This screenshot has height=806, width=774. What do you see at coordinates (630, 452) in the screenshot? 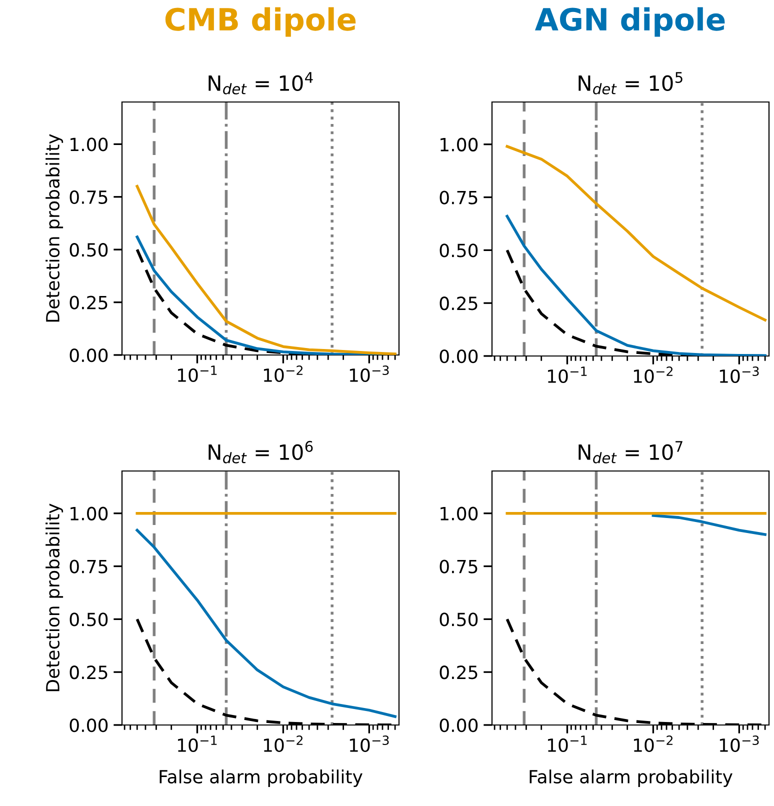
I see `chart-title: N$_{det}$ = 10$^{7}$` at bounding box center [630, 452].